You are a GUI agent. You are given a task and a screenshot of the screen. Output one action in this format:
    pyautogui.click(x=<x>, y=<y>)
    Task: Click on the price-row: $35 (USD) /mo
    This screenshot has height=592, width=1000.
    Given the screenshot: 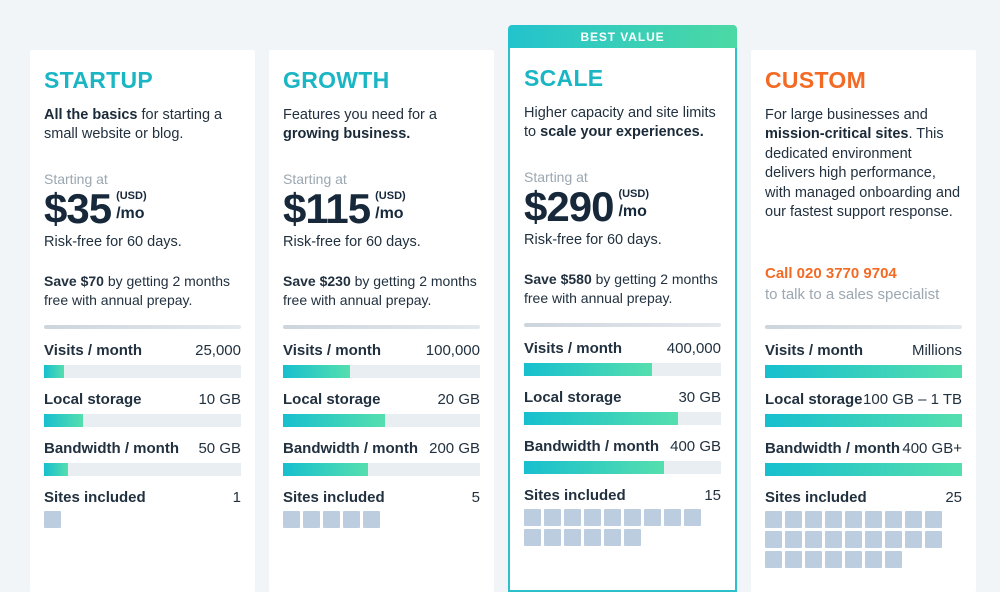 What is the action you would take?
    pyautogui.click(x=142, y=208)
    